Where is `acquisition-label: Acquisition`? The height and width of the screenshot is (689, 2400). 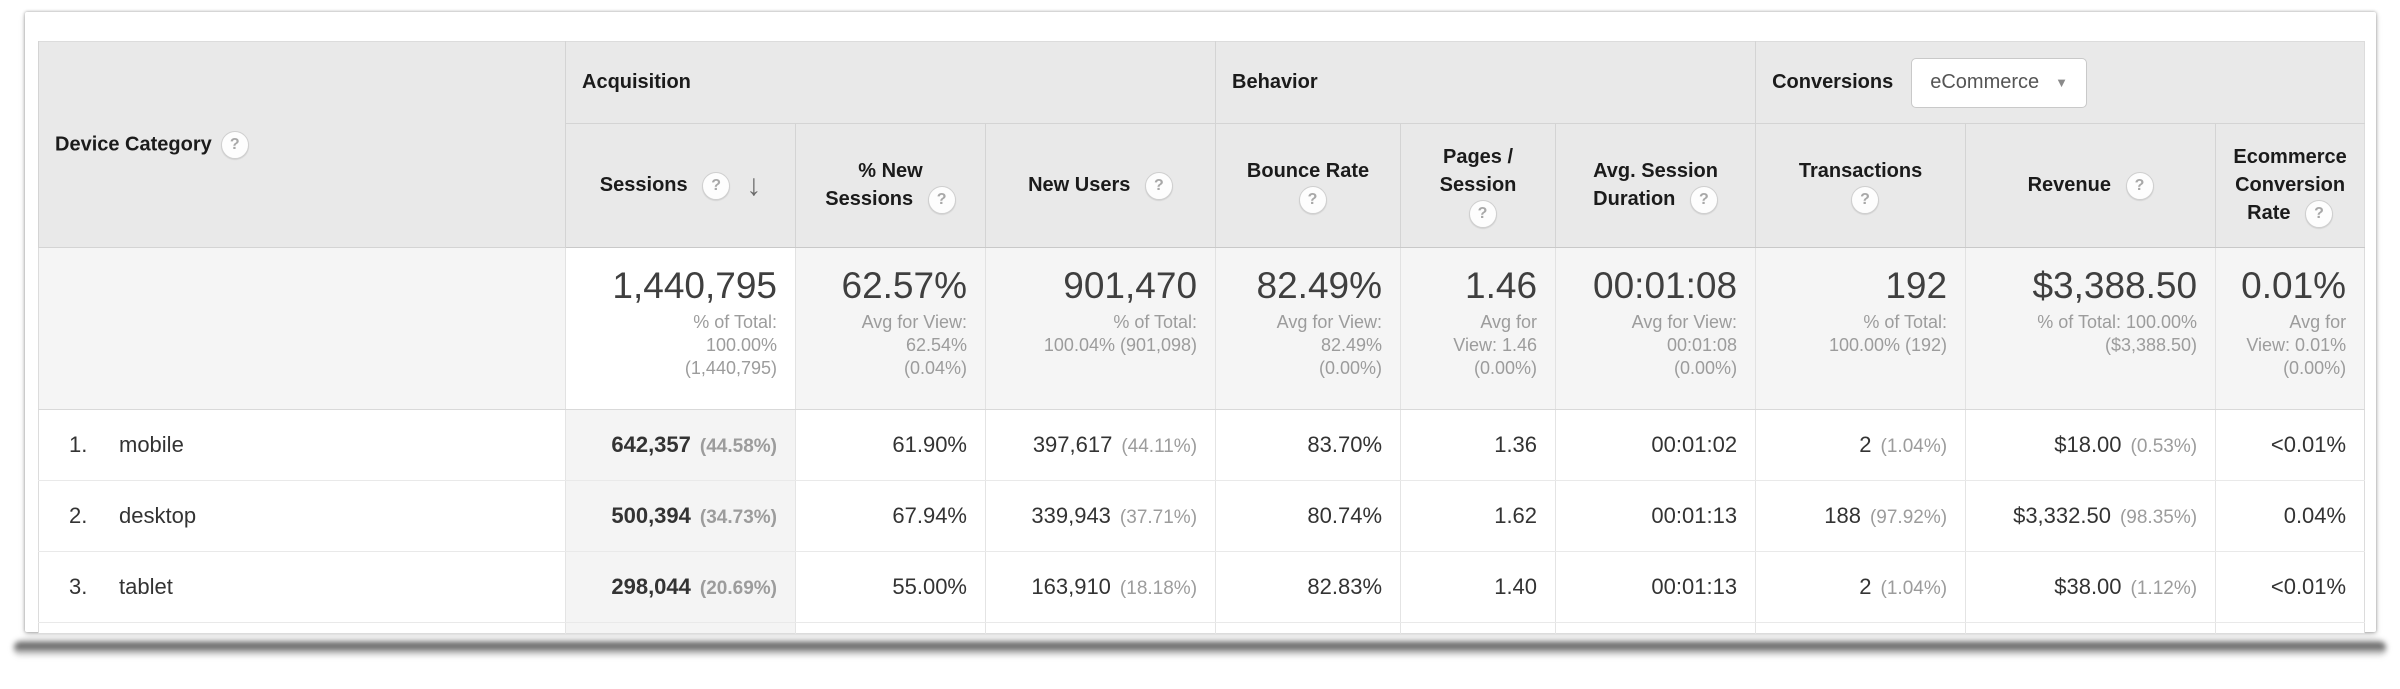
acquisition-label: Acquisition is located at coordinates (636, 82).